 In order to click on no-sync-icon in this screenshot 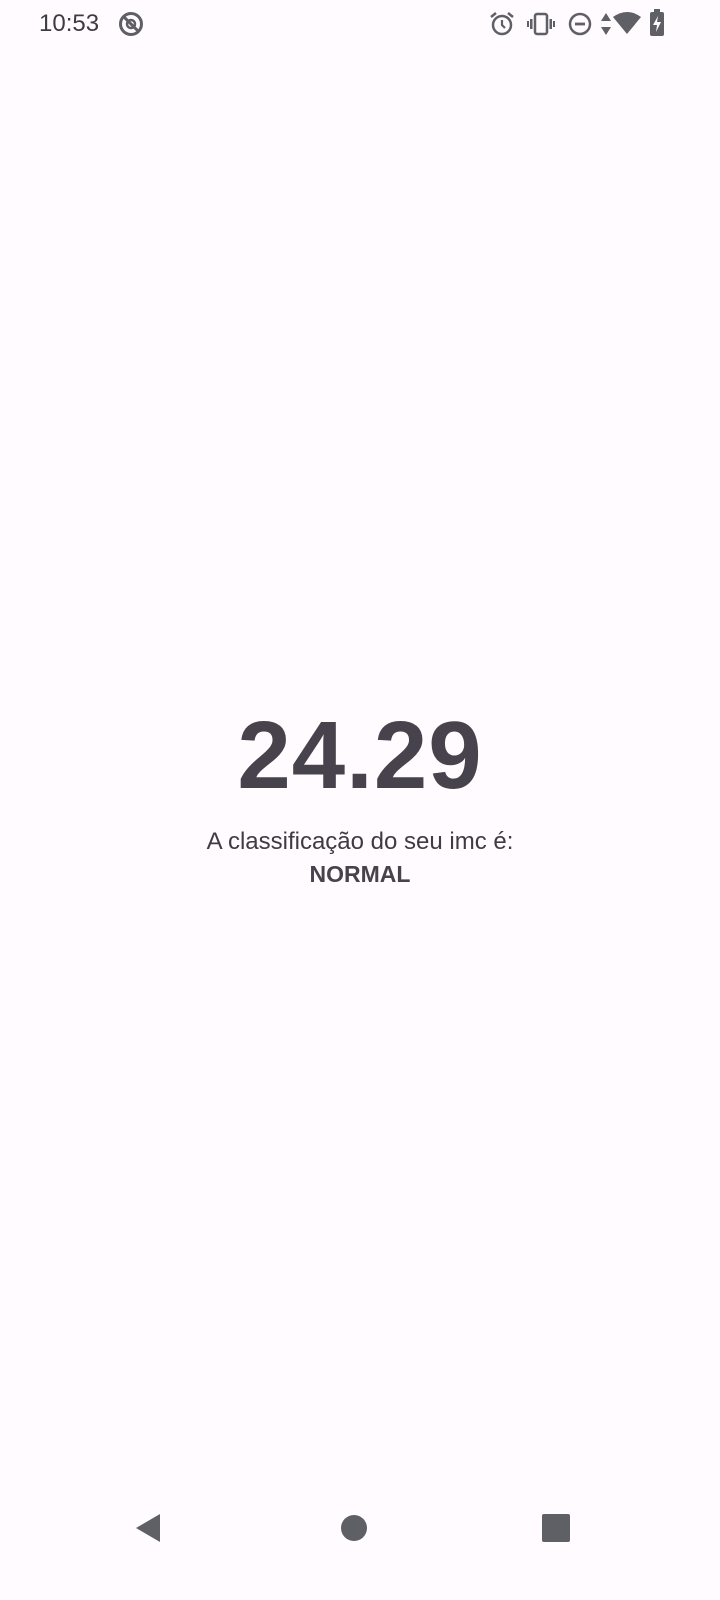, I will do `click(131, 24)`.